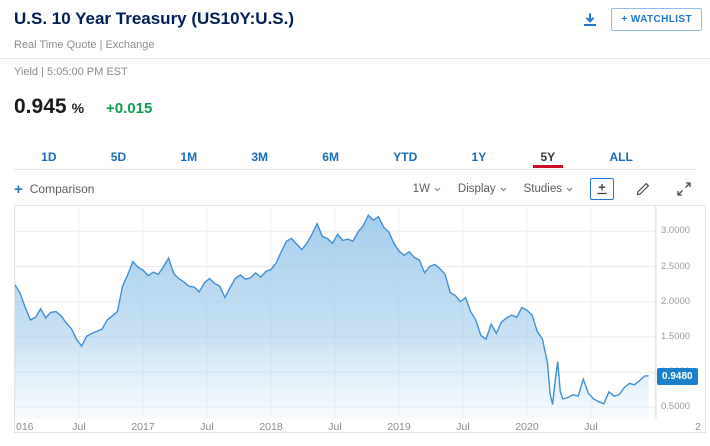  Describe the element at coordinates (189, 157) in the screenshot. I see `tab-1m: 1M` at that location.